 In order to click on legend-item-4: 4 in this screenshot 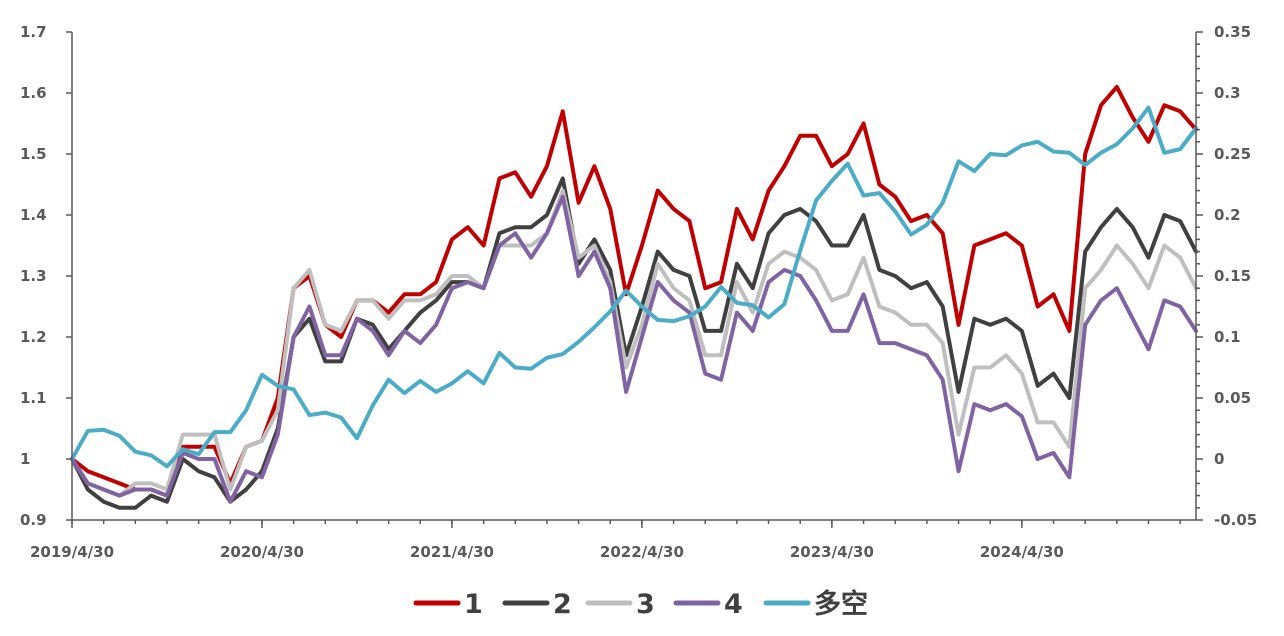, I will do `click(708, 604)`.